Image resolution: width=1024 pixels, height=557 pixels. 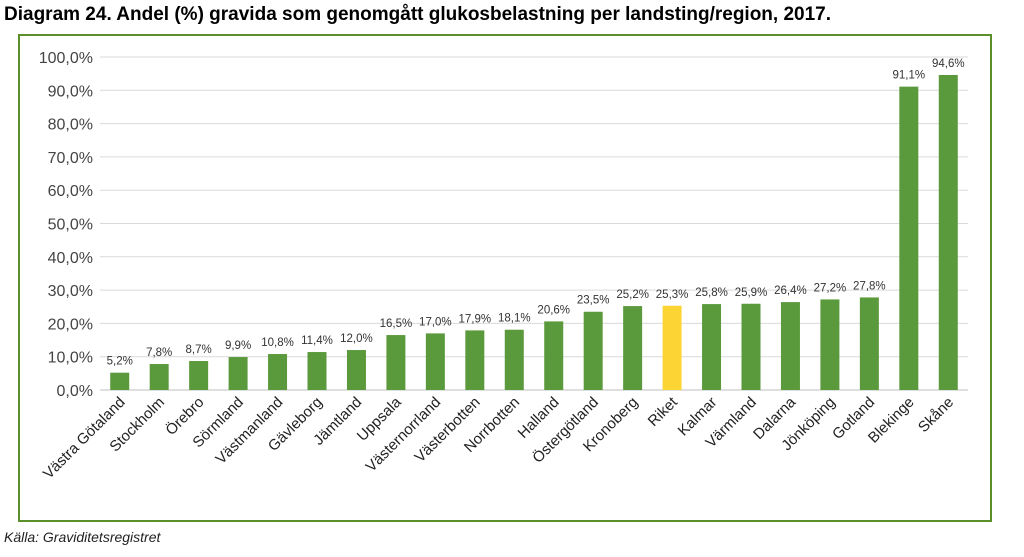 I want to click on source-note: Källa: Graviditetsregistret, so click(x=82, y=537).